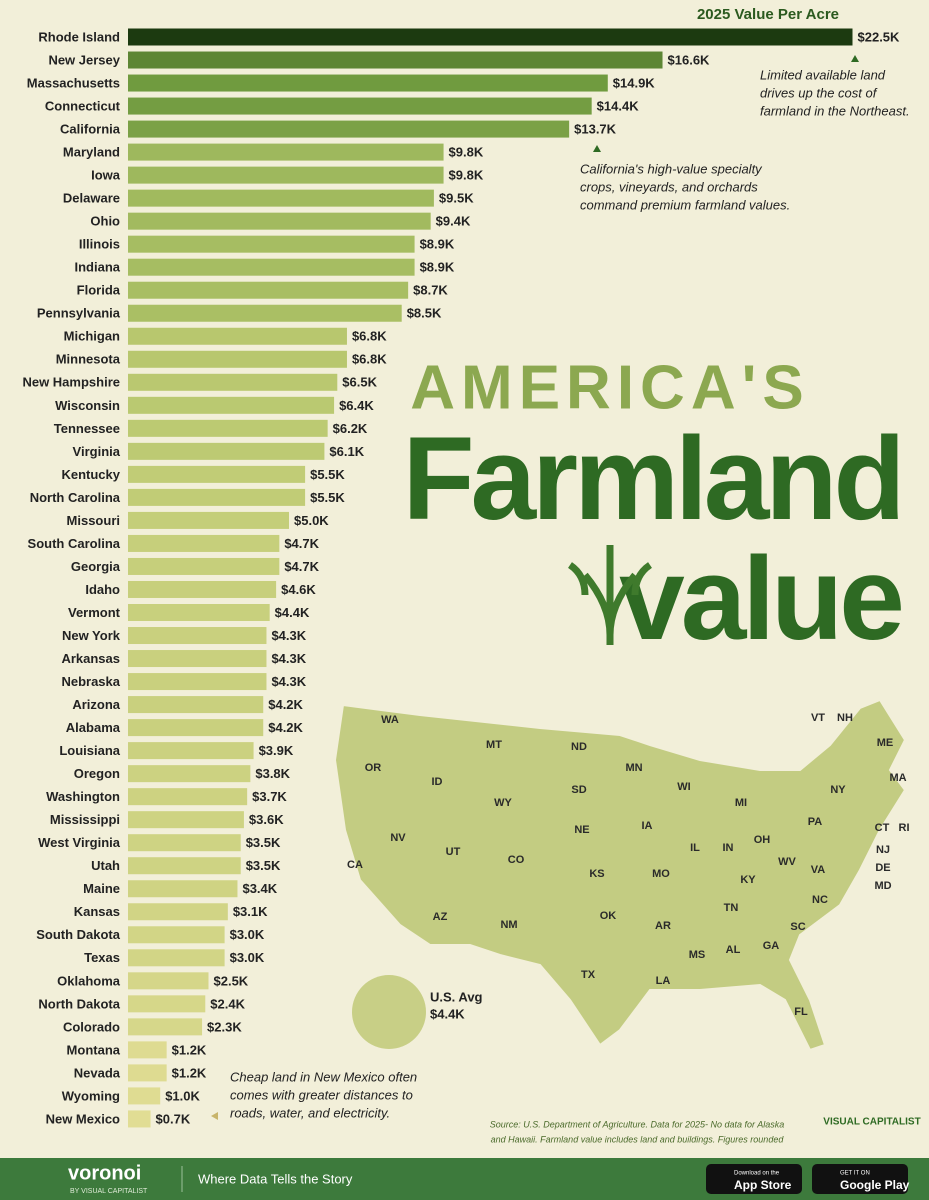 The width and height of the screenshot is (929, 1200). What do you see at coordinates (581, 830) in the screenshot?
I see `state-label: NE` at bounding box center [581, 830].